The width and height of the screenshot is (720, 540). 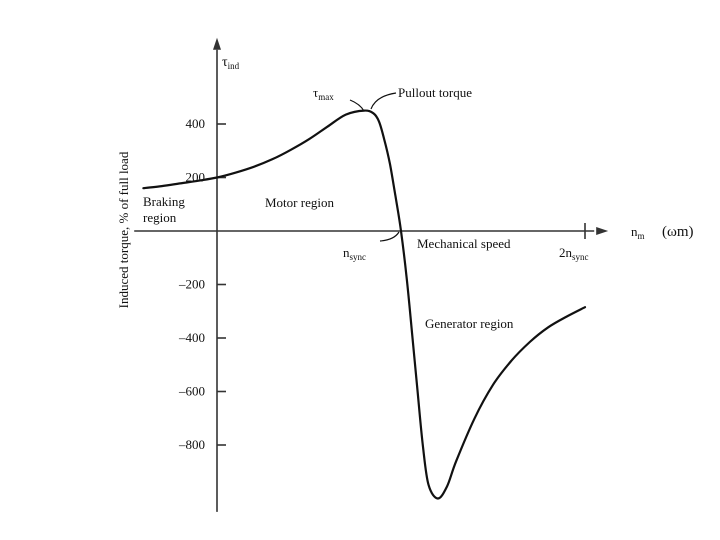 What do you see at coordinates (196, 123) in the screenshot?
I see `y-tick-label: 400` at bounding box center [196, 123].